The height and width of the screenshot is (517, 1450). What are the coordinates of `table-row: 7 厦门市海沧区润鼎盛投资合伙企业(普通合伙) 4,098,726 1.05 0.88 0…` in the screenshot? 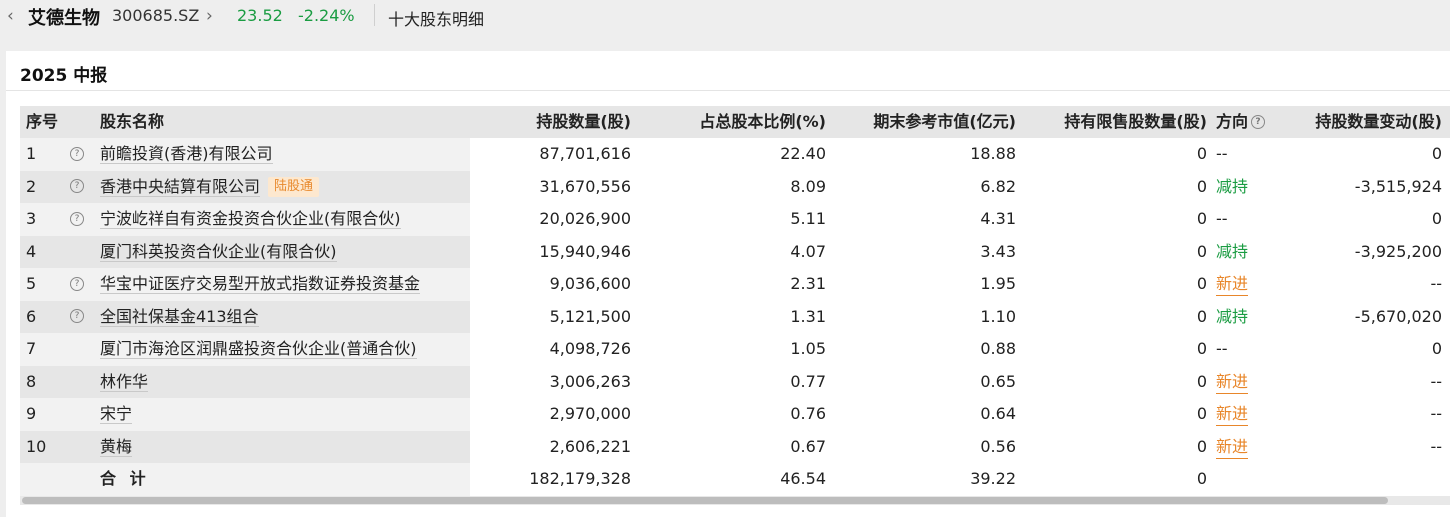 It's located at (735, 349).